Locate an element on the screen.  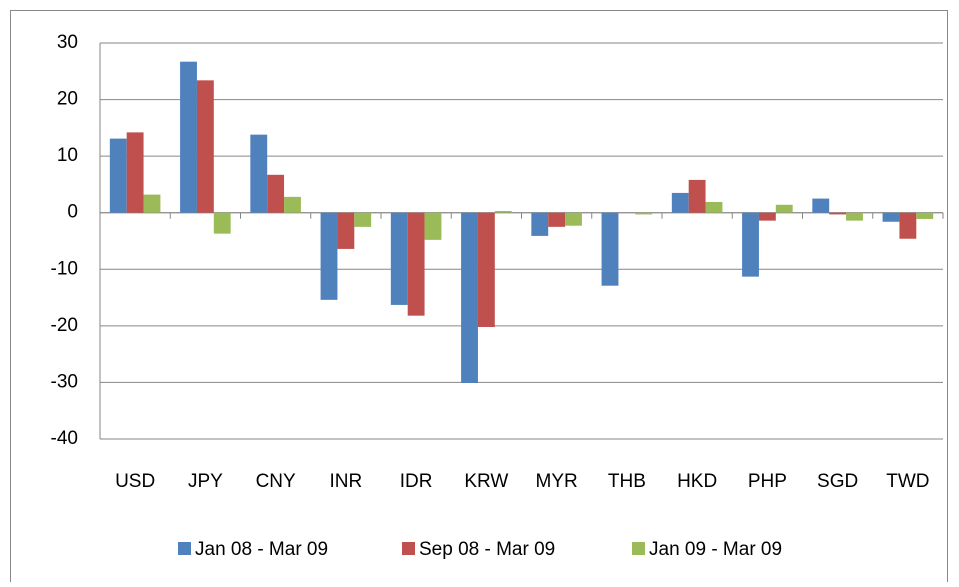
x-tick-label: HKD is located at coordinates (697, 481).